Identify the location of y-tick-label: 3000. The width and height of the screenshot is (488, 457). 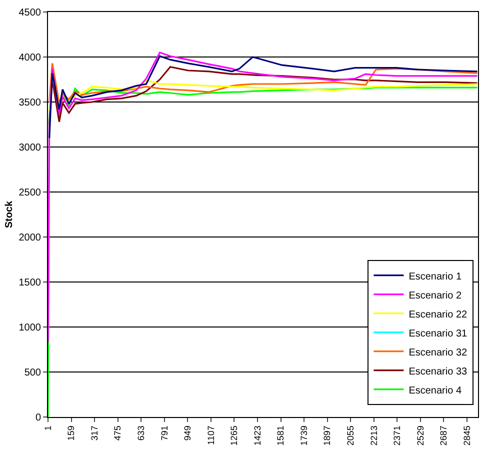
(30, 148).